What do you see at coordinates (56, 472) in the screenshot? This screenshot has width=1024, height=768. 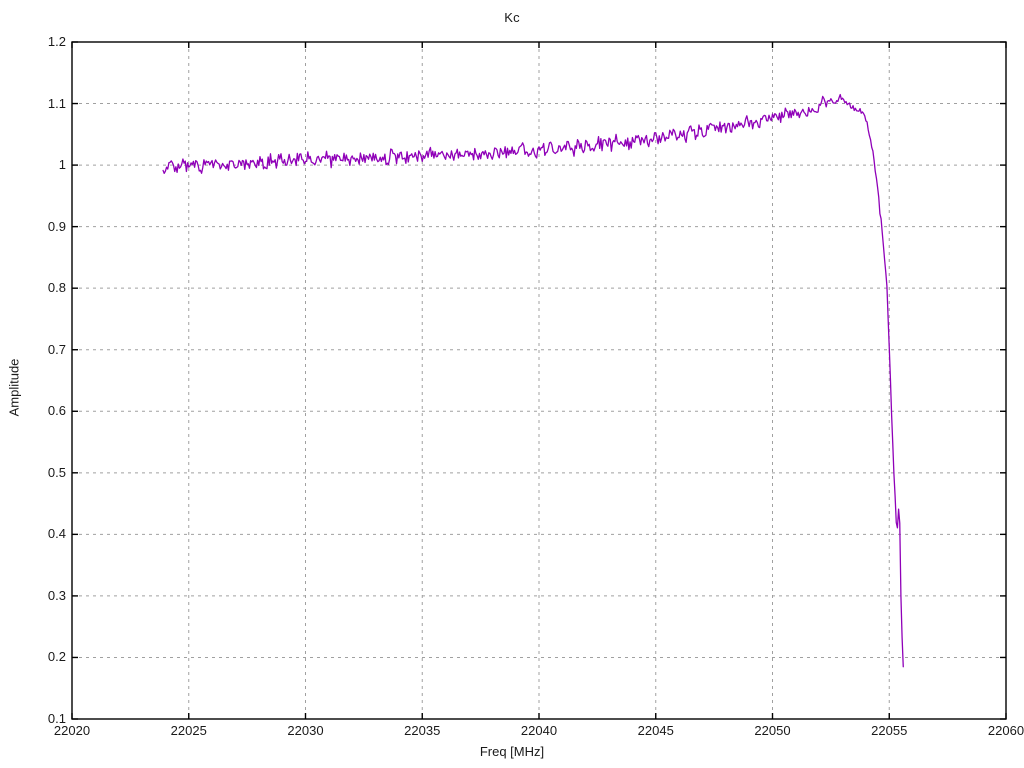 I see `y-tick-label: 0.5` at bounding box center [56, 472].